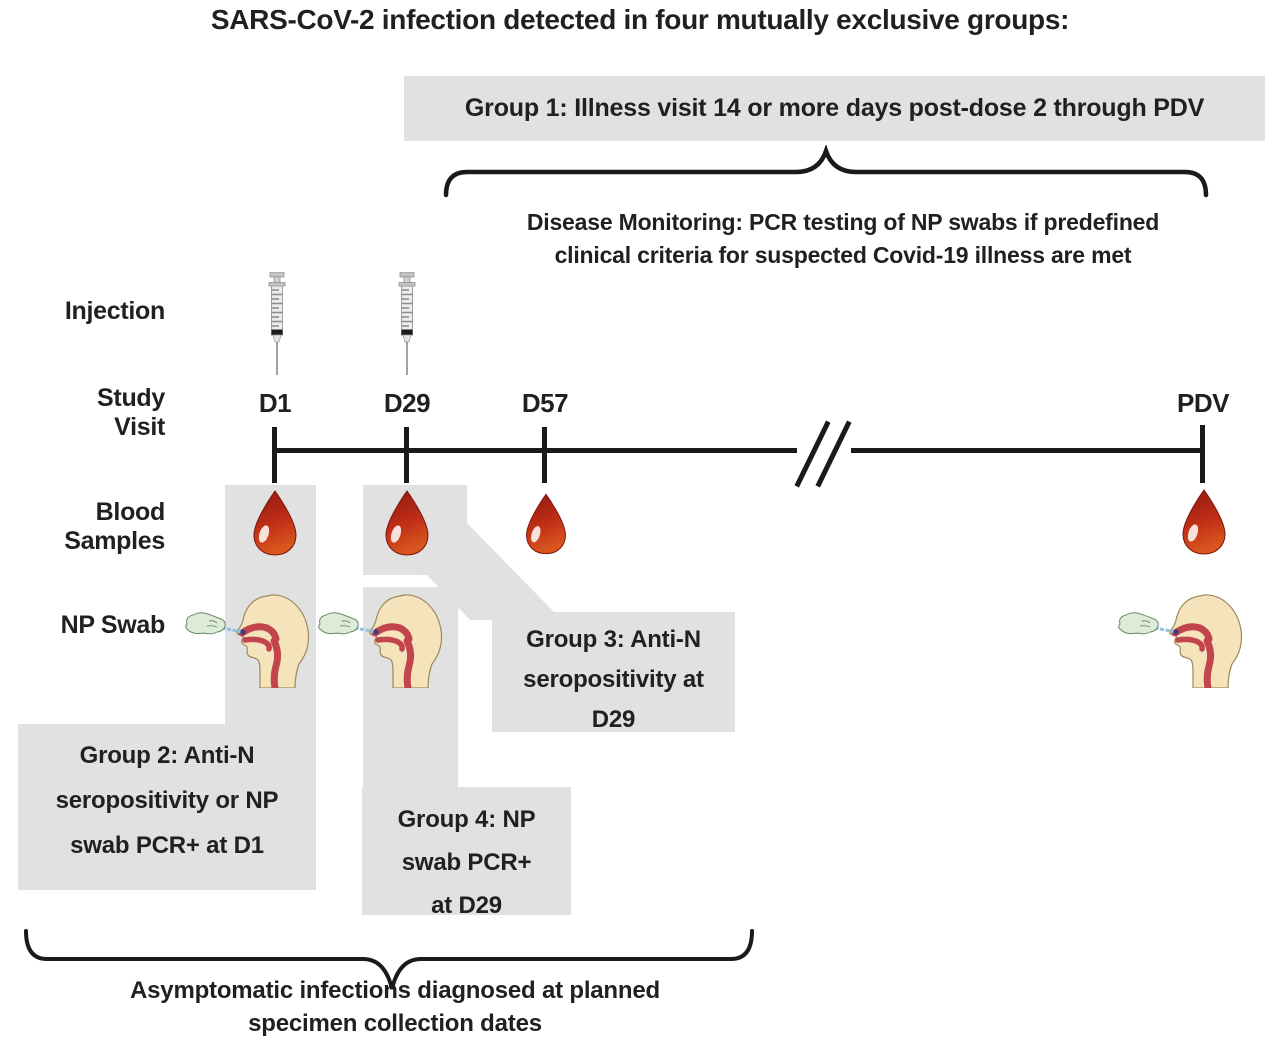  I want to click on np-swab-icon-d29, so click(380, 641).